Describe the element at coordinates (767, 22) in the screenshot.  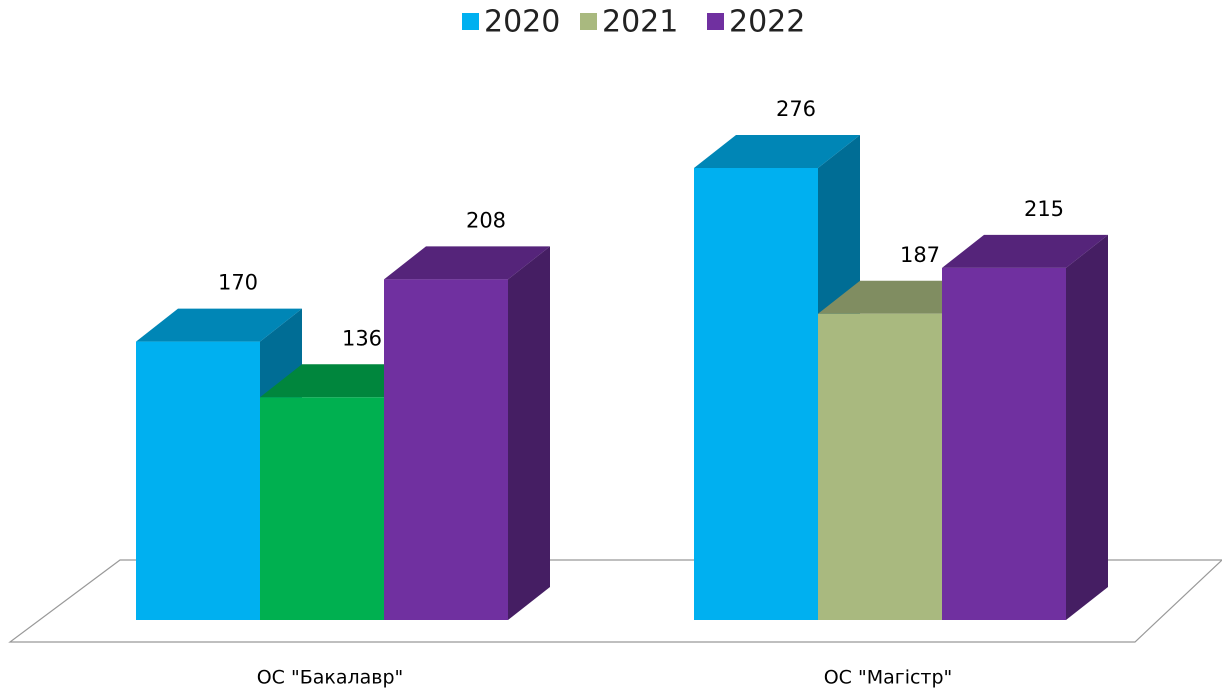
I see `legend-label: 2022` at that location.